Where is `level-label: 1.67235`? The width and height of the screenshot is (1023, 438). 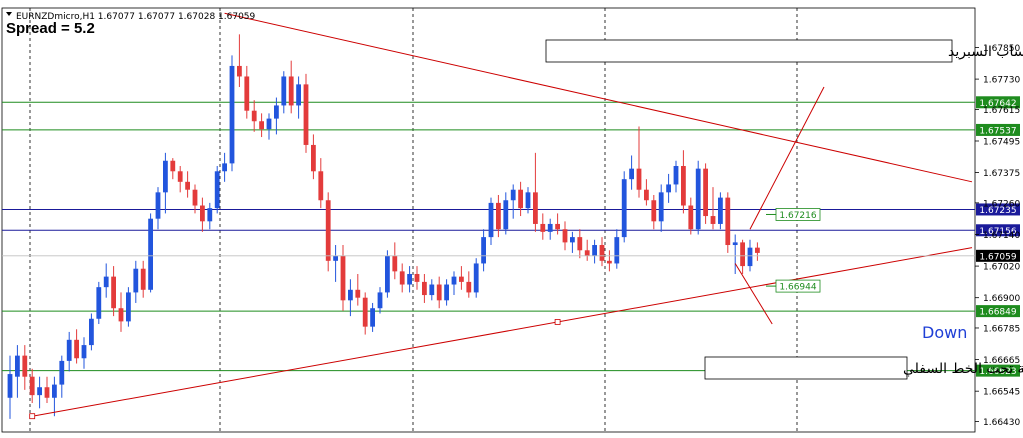
level-label: 1.67235 is located at coordinates (997, 211).